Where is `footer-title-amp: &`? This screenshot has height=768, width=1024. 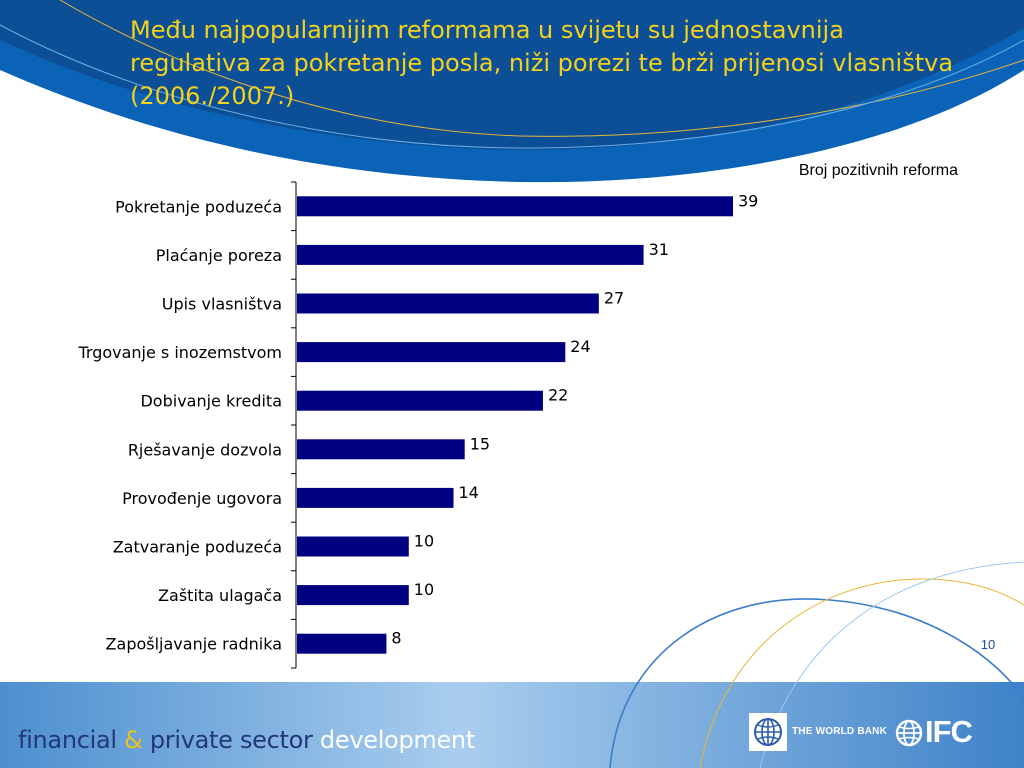
footer-title-amp: & is located at coordinates (133, 740).